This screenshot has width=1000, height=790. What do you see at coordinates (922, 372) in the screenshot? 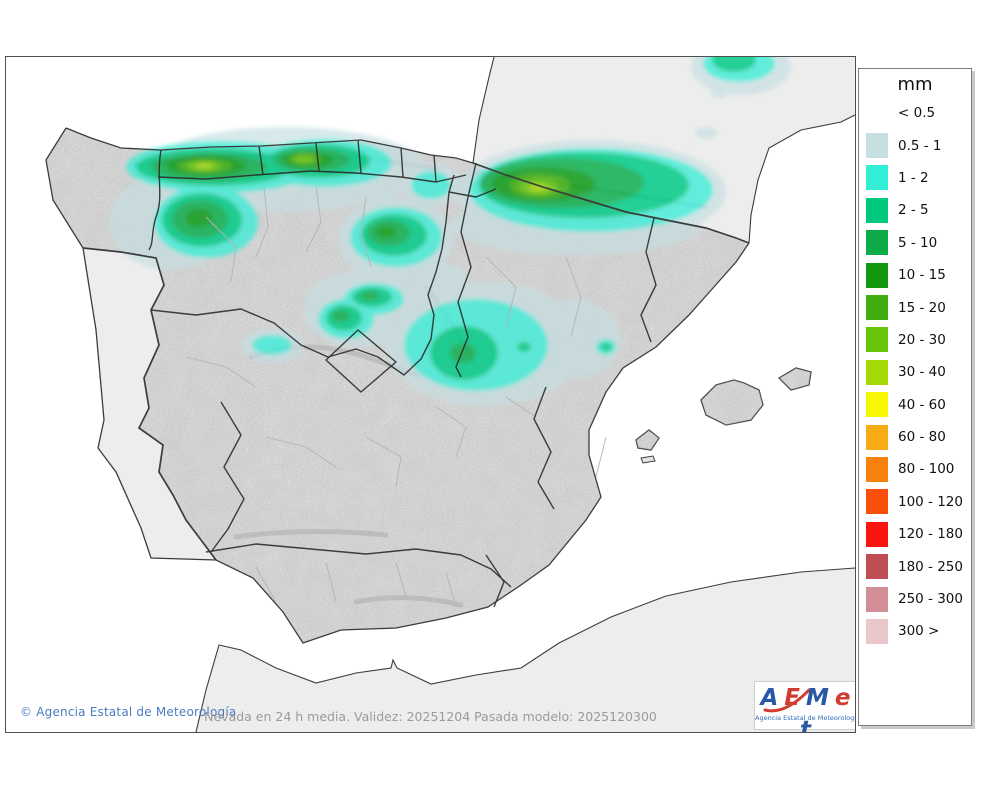
I see `legend-range-label: 30 - 40` at bounding box center [922, 372].